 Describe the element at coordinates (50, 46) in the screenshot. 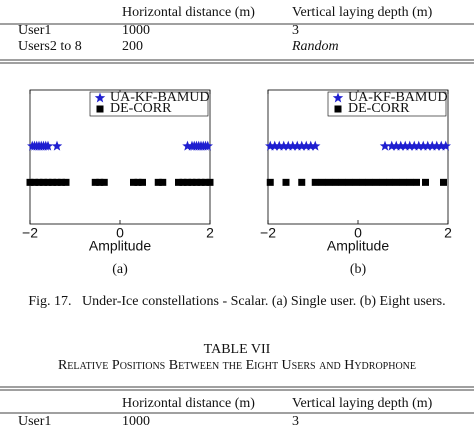

I see `table-cell: Users2 to 8` at that location.